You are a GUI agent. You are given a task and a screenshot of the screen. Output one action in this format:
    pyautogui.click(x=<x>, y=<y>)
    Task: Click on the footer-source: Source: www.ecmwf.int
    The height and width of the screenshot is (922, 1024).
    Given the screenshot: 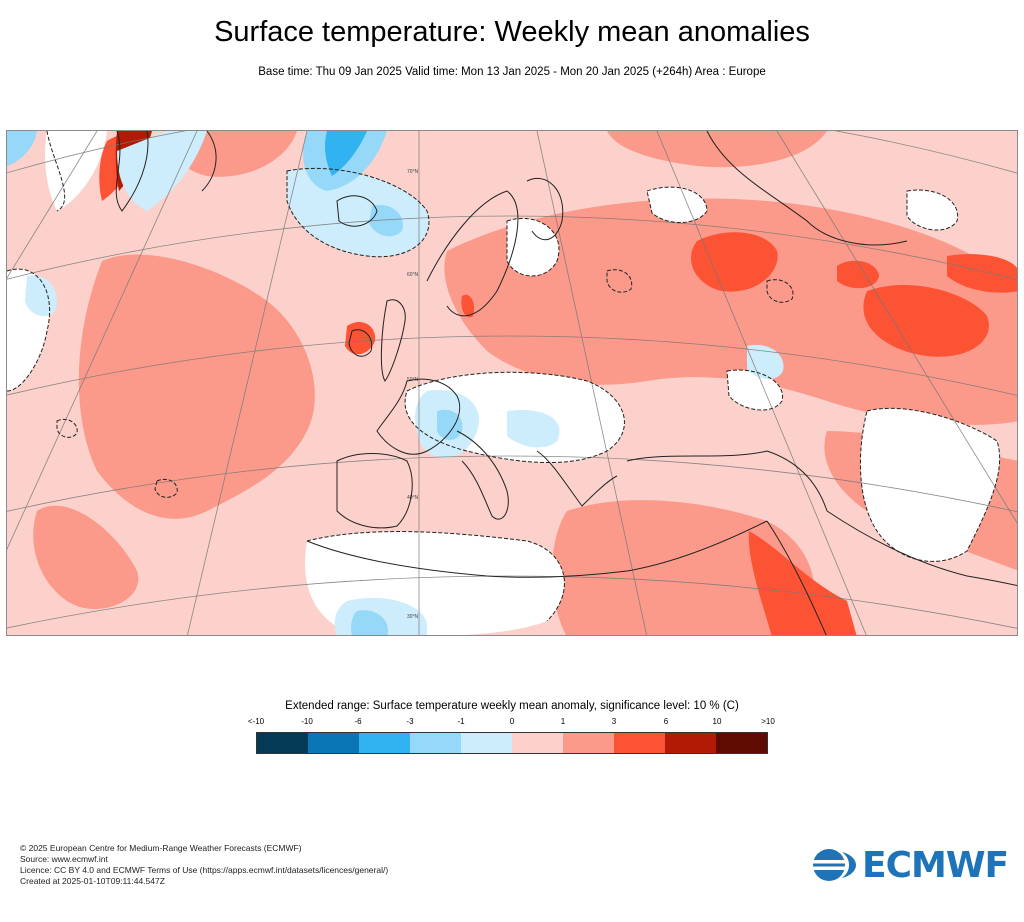 What is the action you would take?
    pyautogui.click(x=64, y=859)
    